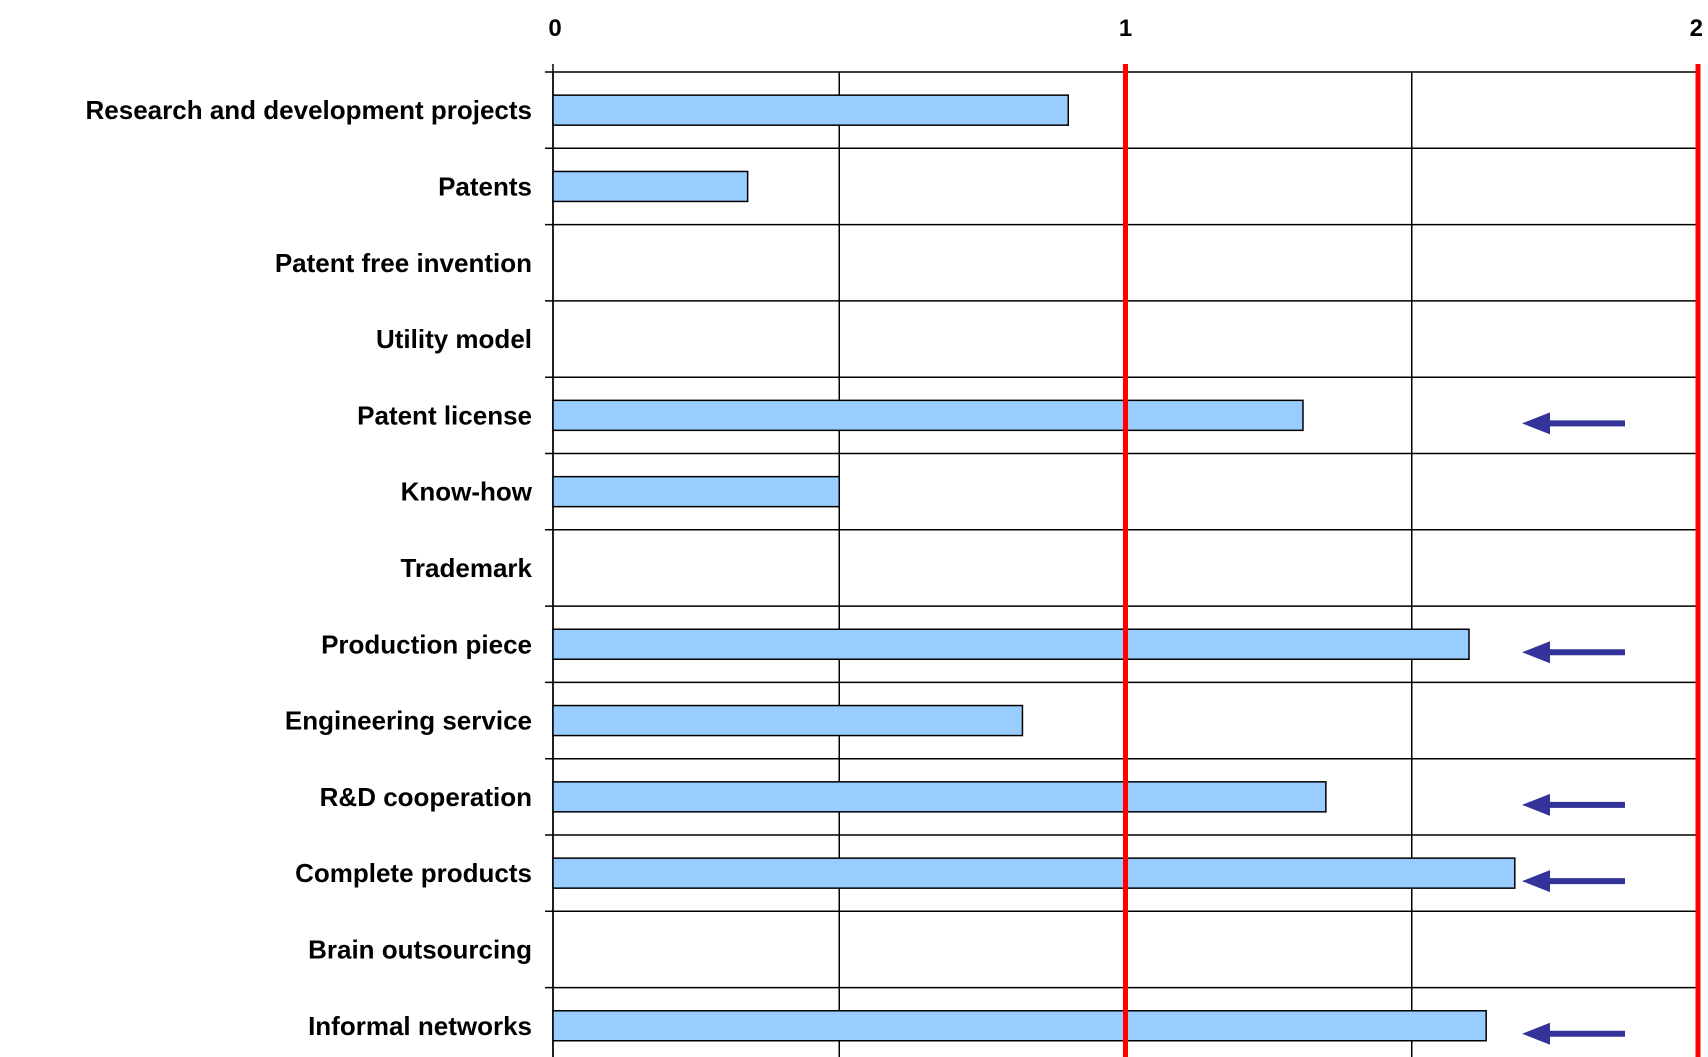  Describe the element at coordinates (466, 568) in the screenshot. I see `category-label: Trademark` at that location.